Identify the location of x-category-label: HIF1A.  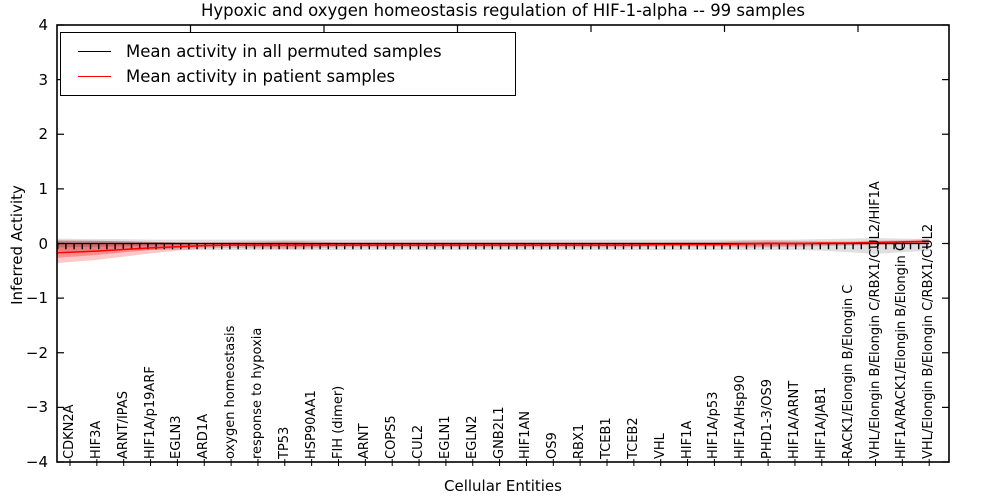
(687, 439).